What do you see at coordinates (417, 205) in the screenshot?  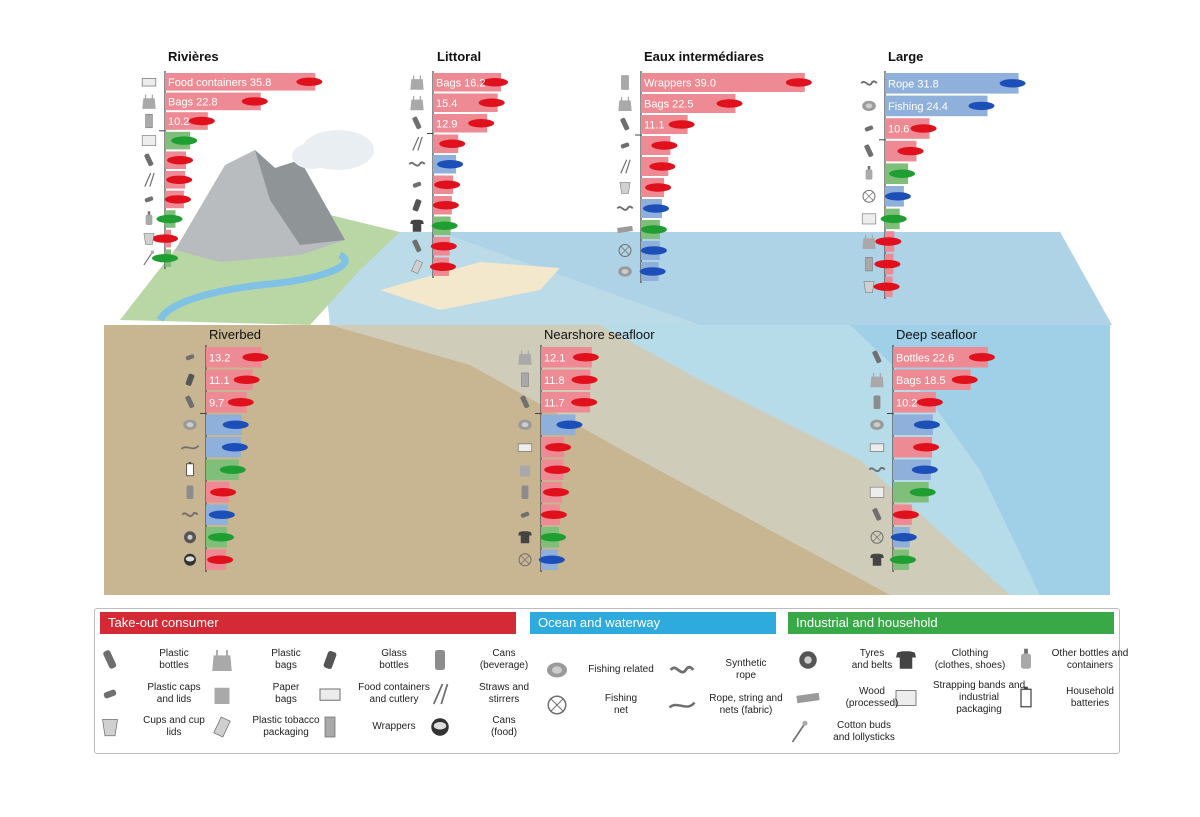 I see `glass-bottle-icon` at bounding box center [417, 205].